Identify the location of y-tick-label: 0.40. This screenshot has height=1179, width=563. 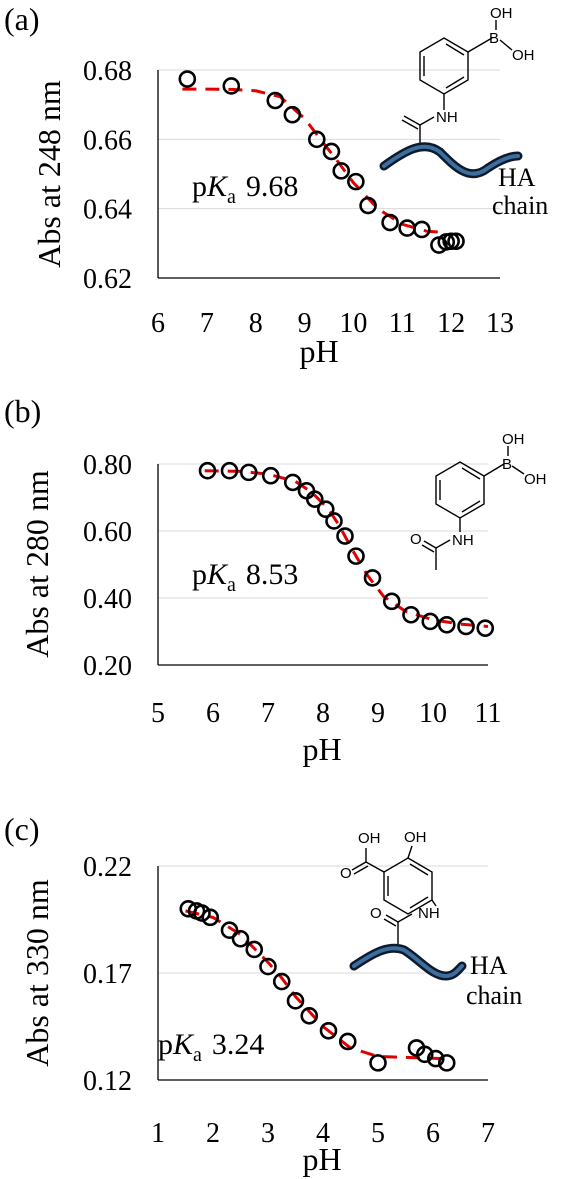
(107, 599).